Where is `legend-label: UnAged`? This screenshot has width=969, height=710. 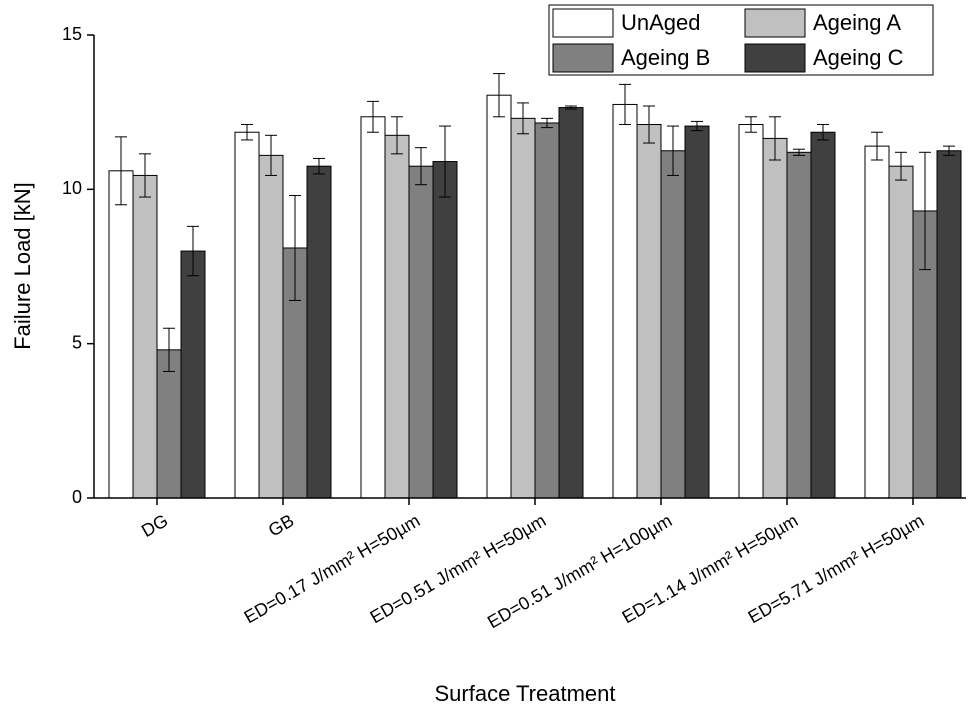
legend-label: UnAged is located at coordinates (661, 22).